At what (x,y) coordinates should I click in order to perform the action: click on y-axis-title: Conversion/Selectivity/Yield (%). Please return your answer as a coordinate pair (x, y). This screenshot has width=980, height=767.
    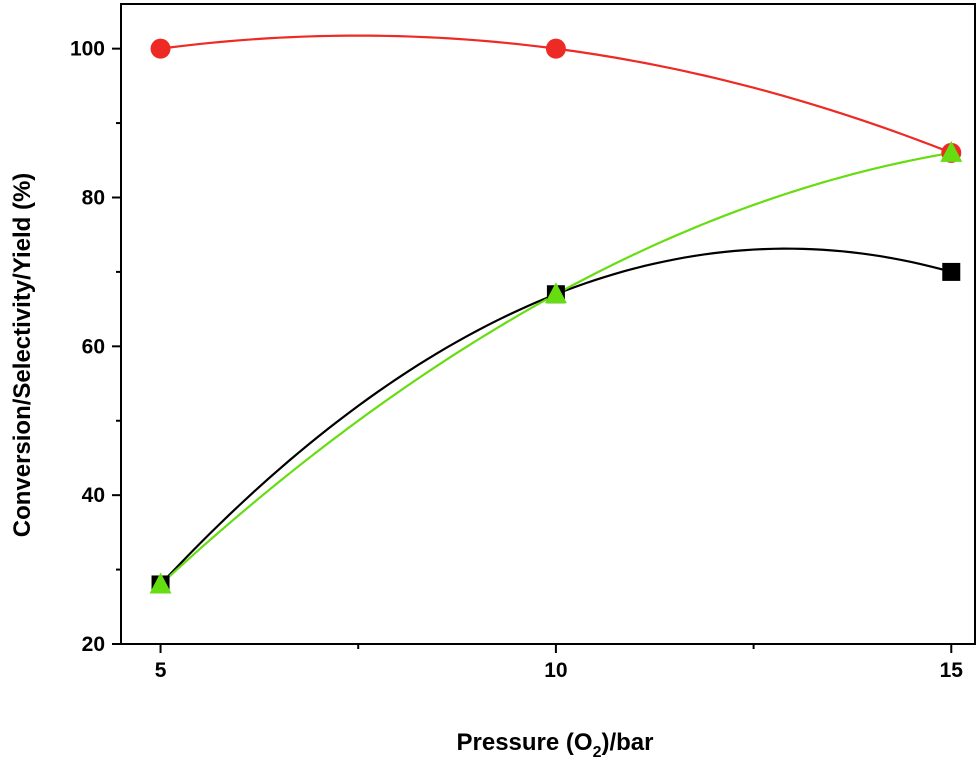
    Looking at the image, I should click on (22, 355).